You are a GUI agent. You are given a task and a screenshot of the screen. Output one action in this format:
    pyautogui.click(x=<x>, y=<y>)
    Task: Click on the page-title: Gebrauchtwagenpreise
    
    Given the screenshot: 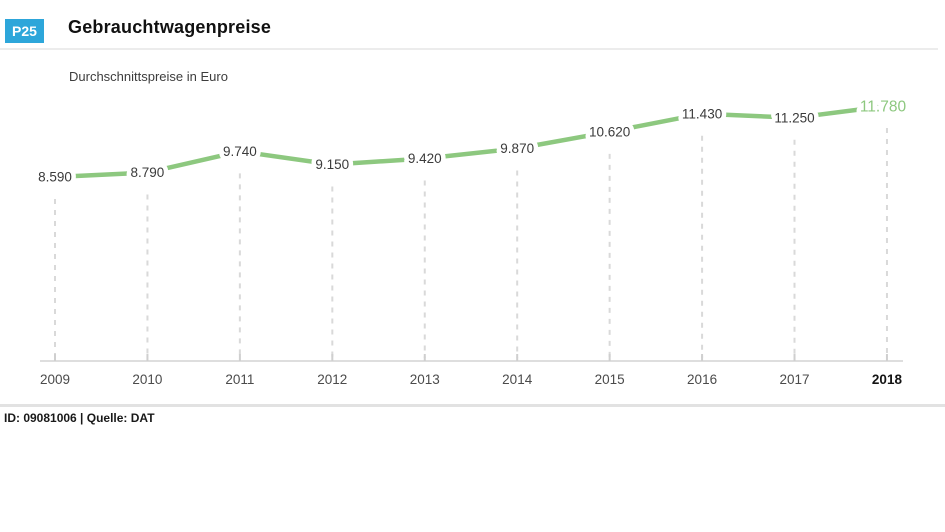 What is the action you would take?
    pyautogui.click(x=170, y=27)
    